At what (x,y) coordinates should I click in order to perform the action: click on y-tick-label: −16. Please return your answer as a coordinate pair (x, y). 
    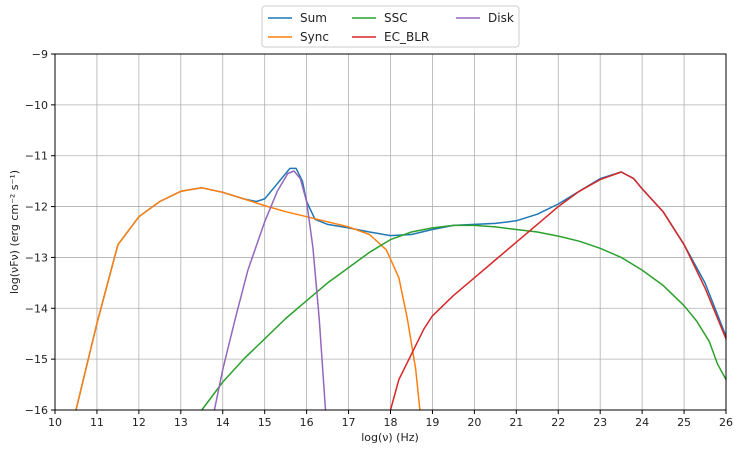
    Looking at the image, I should click on (36, 410).